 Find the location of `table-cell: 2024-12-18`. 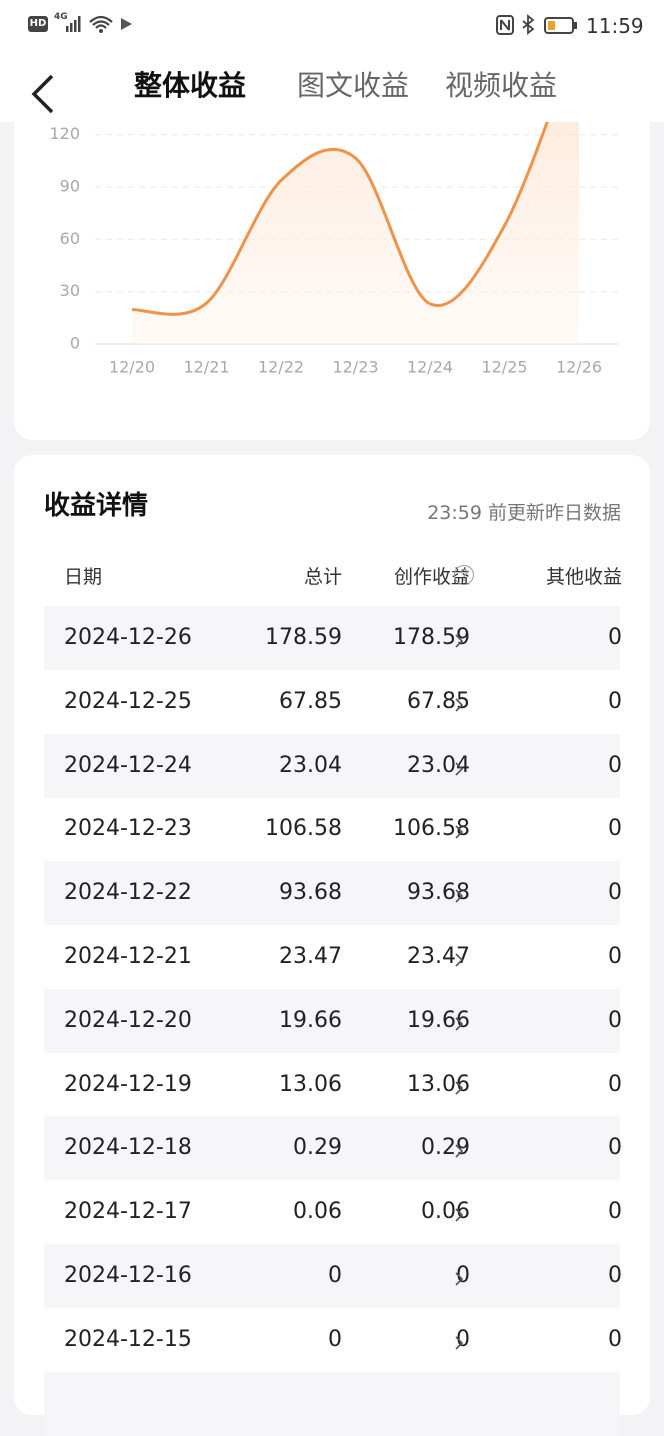

table-cell: 2024-12-18 is located at coordinates (128, 1148).